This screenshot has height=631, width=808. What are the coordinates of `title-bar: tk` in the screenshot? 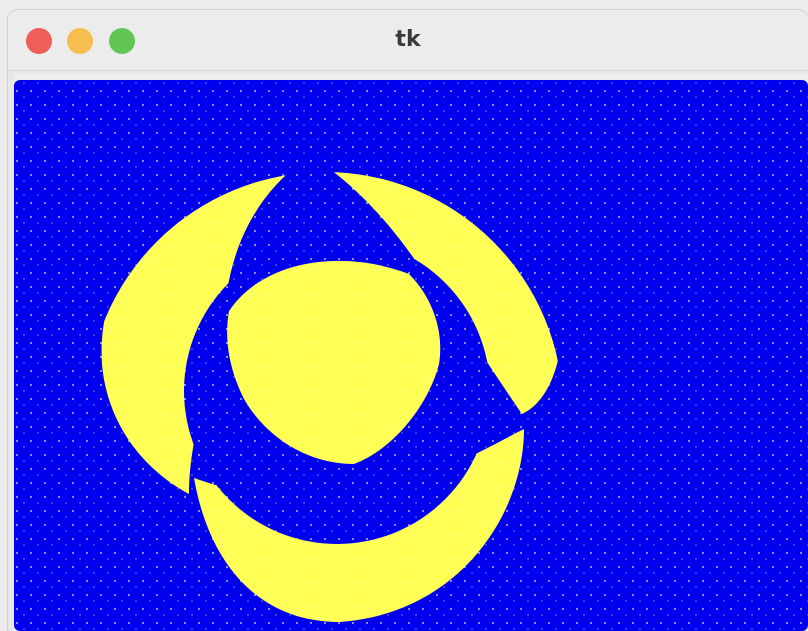 It's located at (408, 40).